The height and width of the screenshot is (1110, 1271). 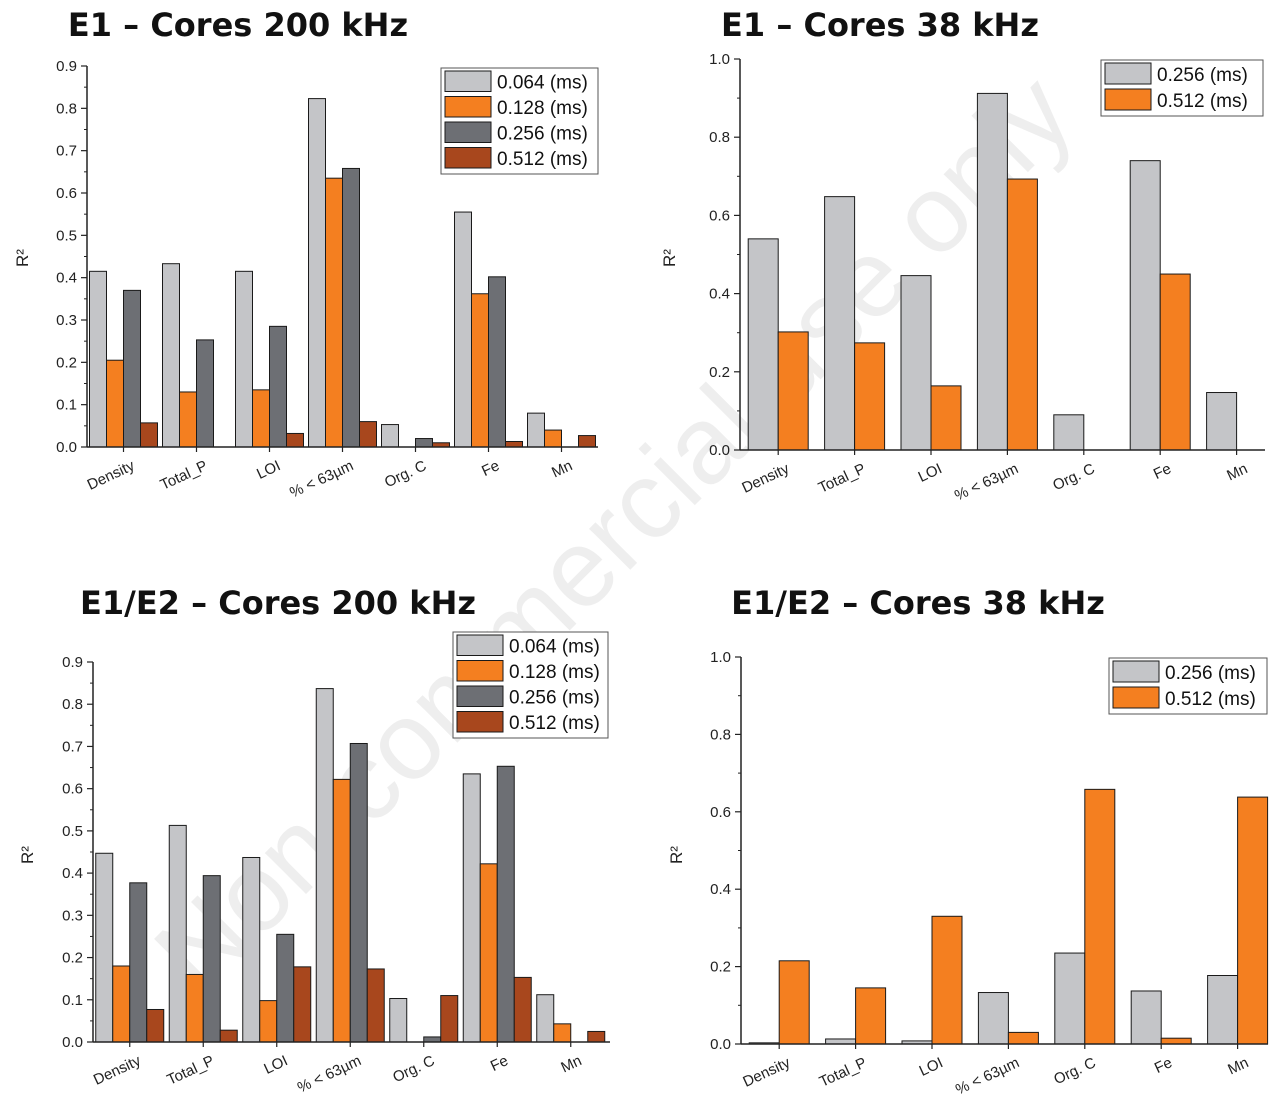 I want to click on legend-label: 0.128 (ms), so click(x=554, y=672).